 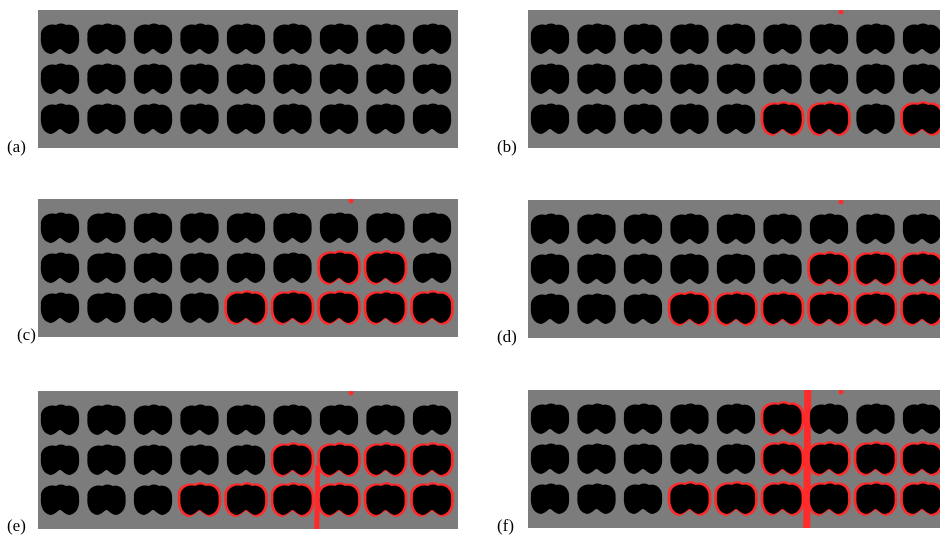 I want to click on hole-grid, so click(x=247, y=262).